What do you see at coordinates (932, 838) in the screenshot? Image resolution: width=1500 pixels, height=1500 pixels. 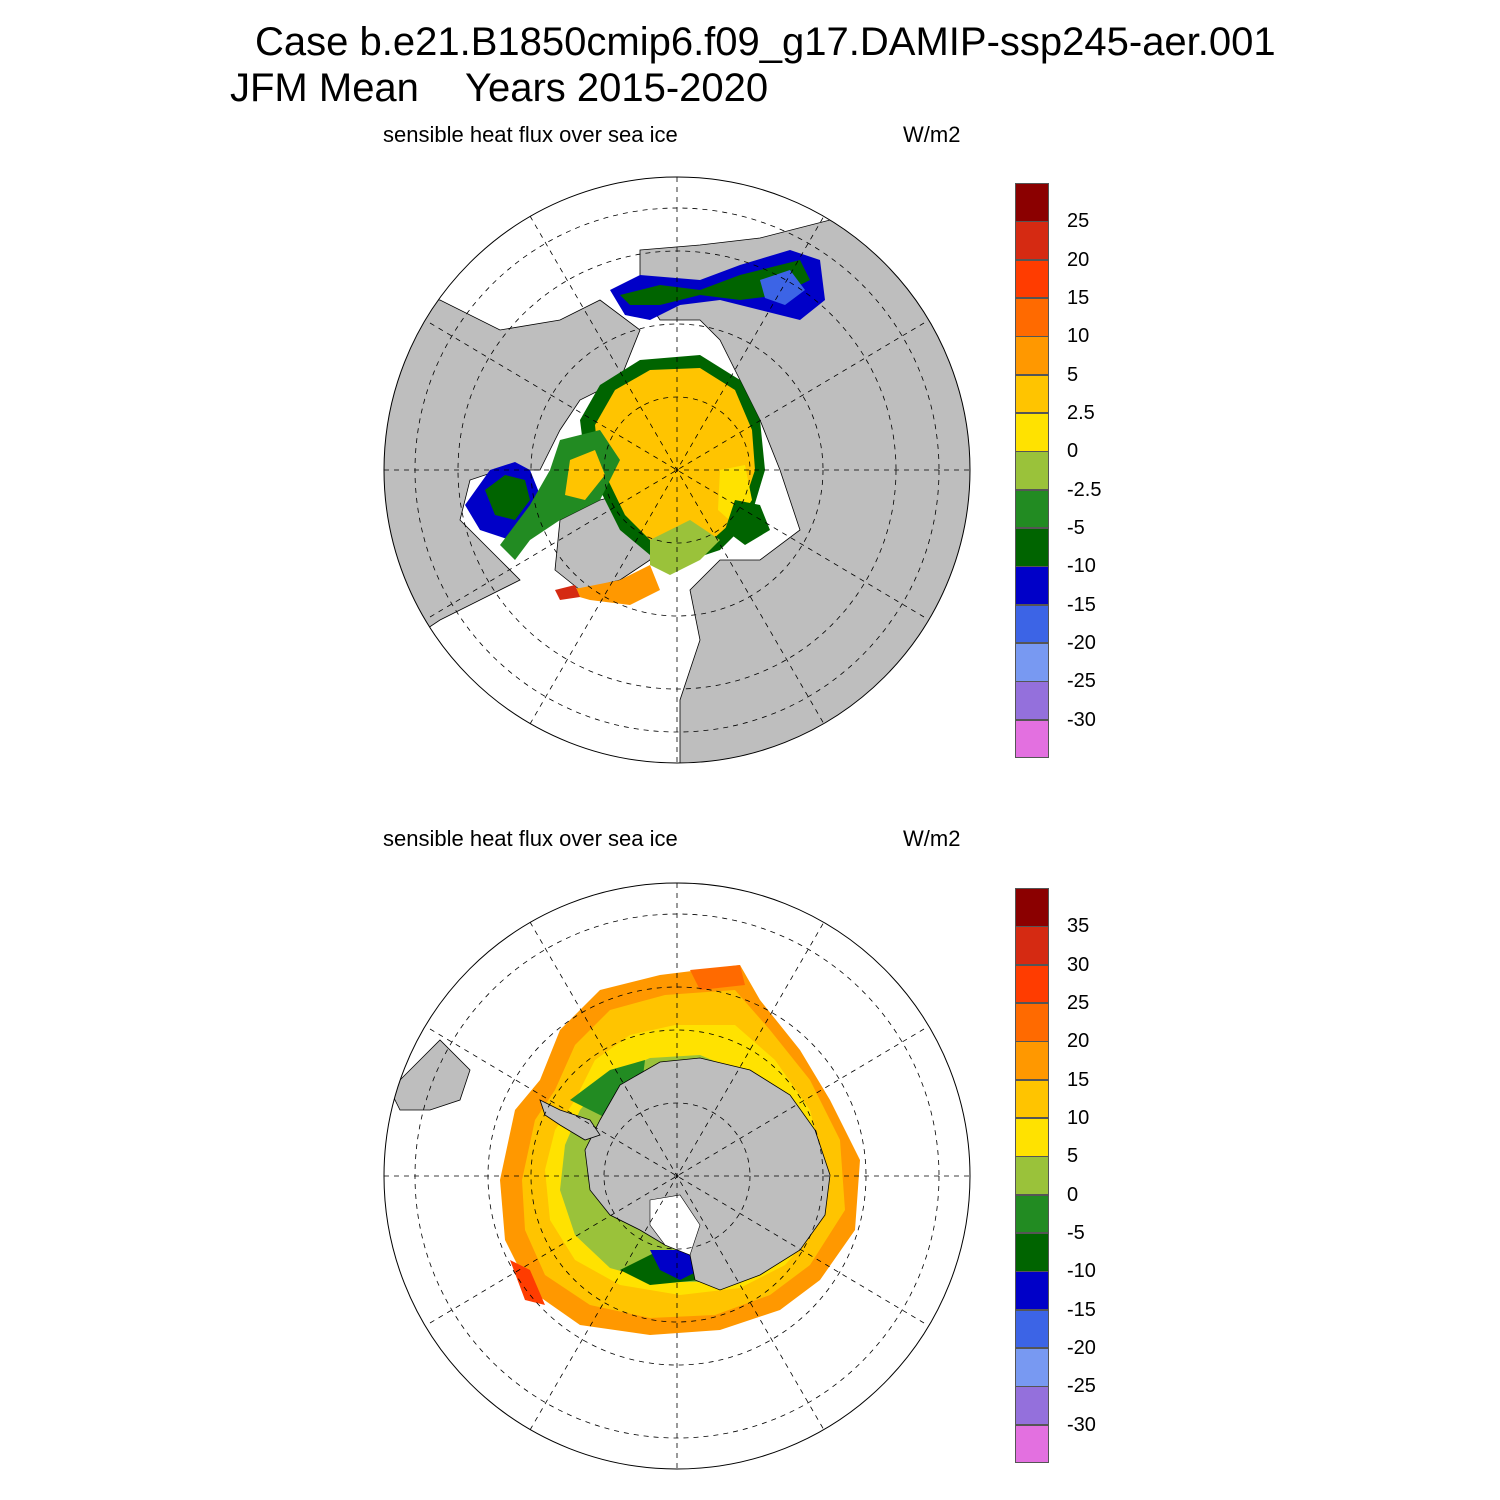 I see `south-units-label: W/m2` at bounding box center [932, 838].